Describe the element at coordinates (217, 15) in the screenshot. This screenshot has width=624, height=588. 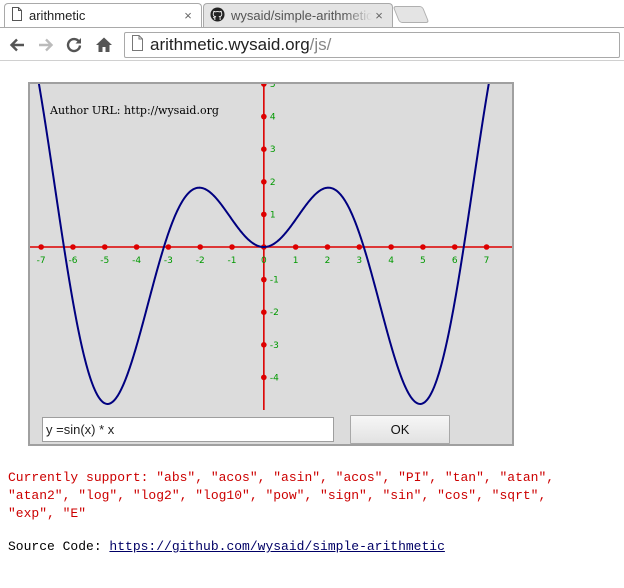
I see `github-icon` at that location.